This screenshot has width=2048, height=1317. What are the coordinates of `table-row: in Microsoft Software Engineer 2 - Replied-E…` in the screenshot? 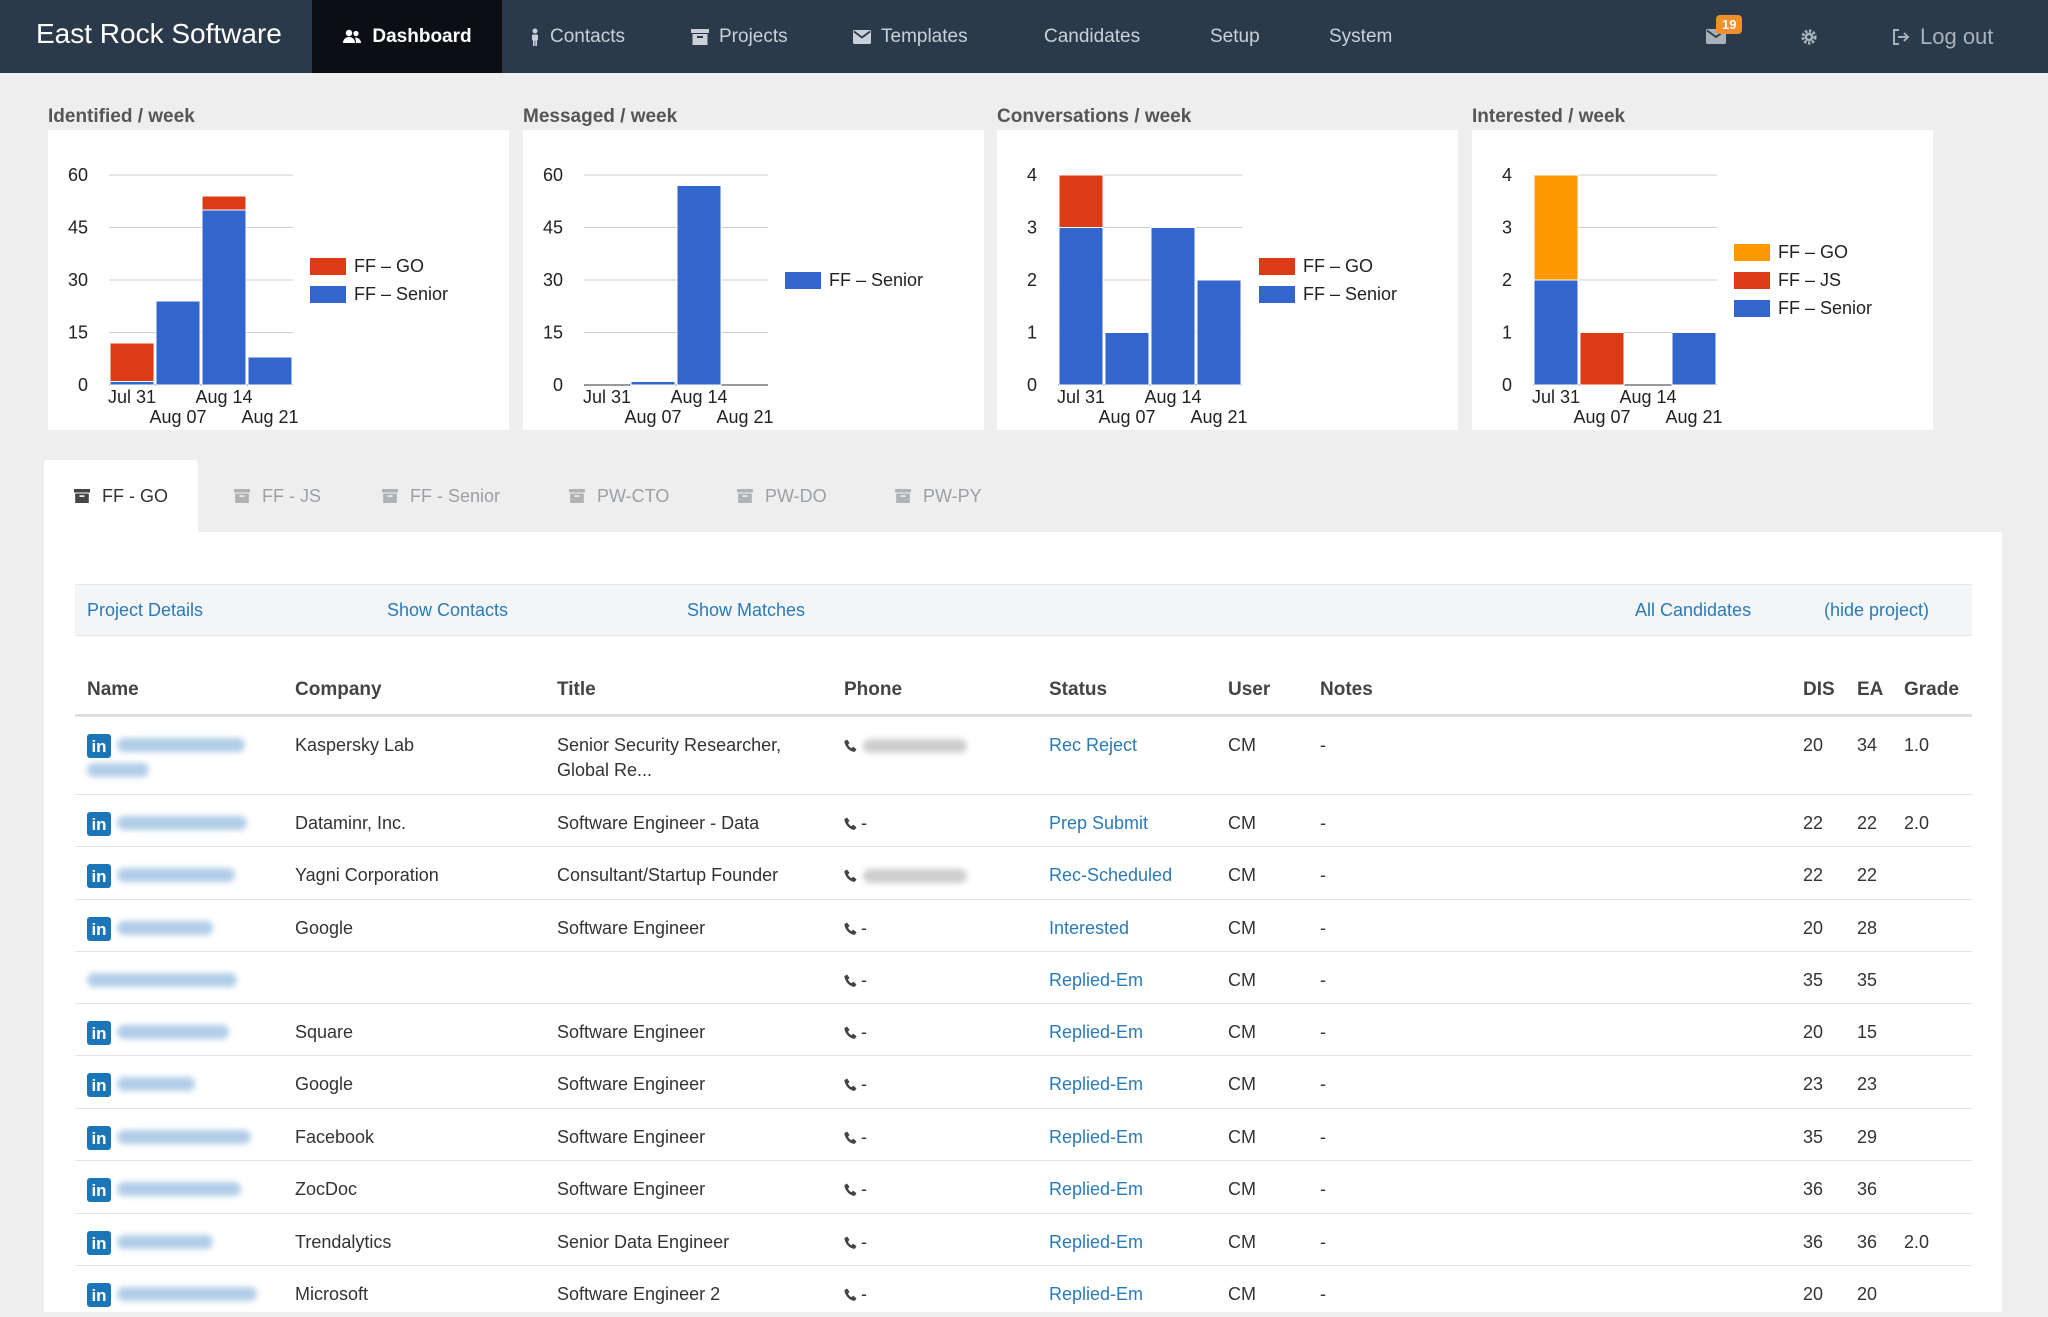 It's located at (1023, 1291).